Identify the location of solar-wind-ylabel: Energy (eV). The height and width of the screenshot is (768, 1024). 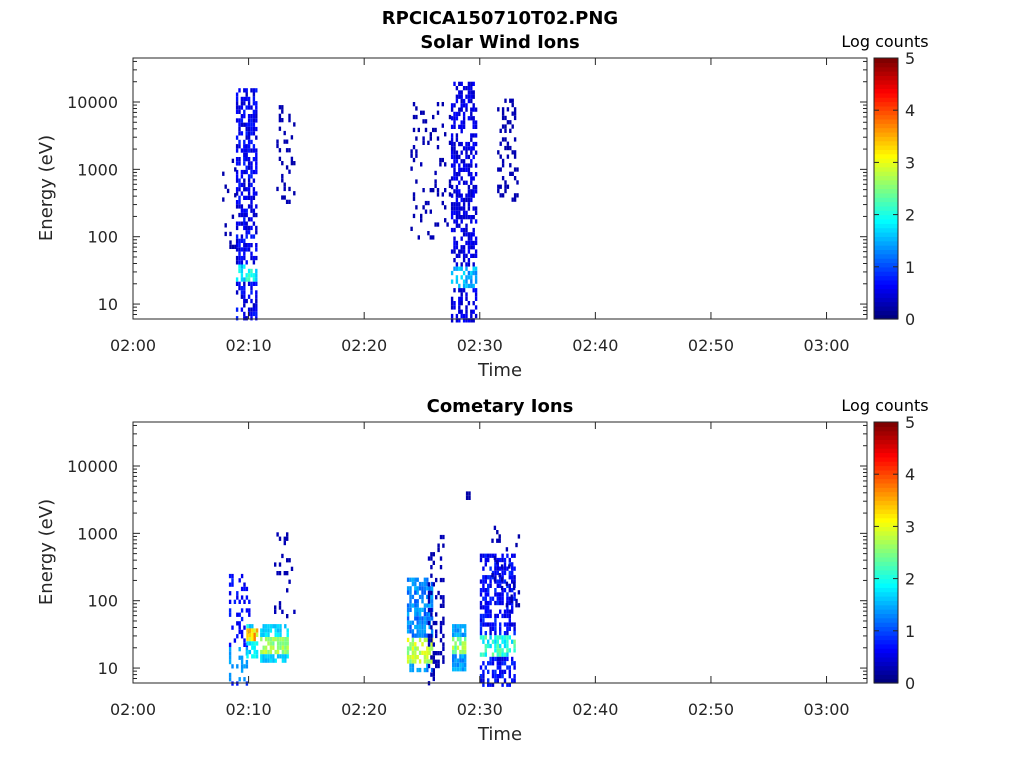
(46, 188).